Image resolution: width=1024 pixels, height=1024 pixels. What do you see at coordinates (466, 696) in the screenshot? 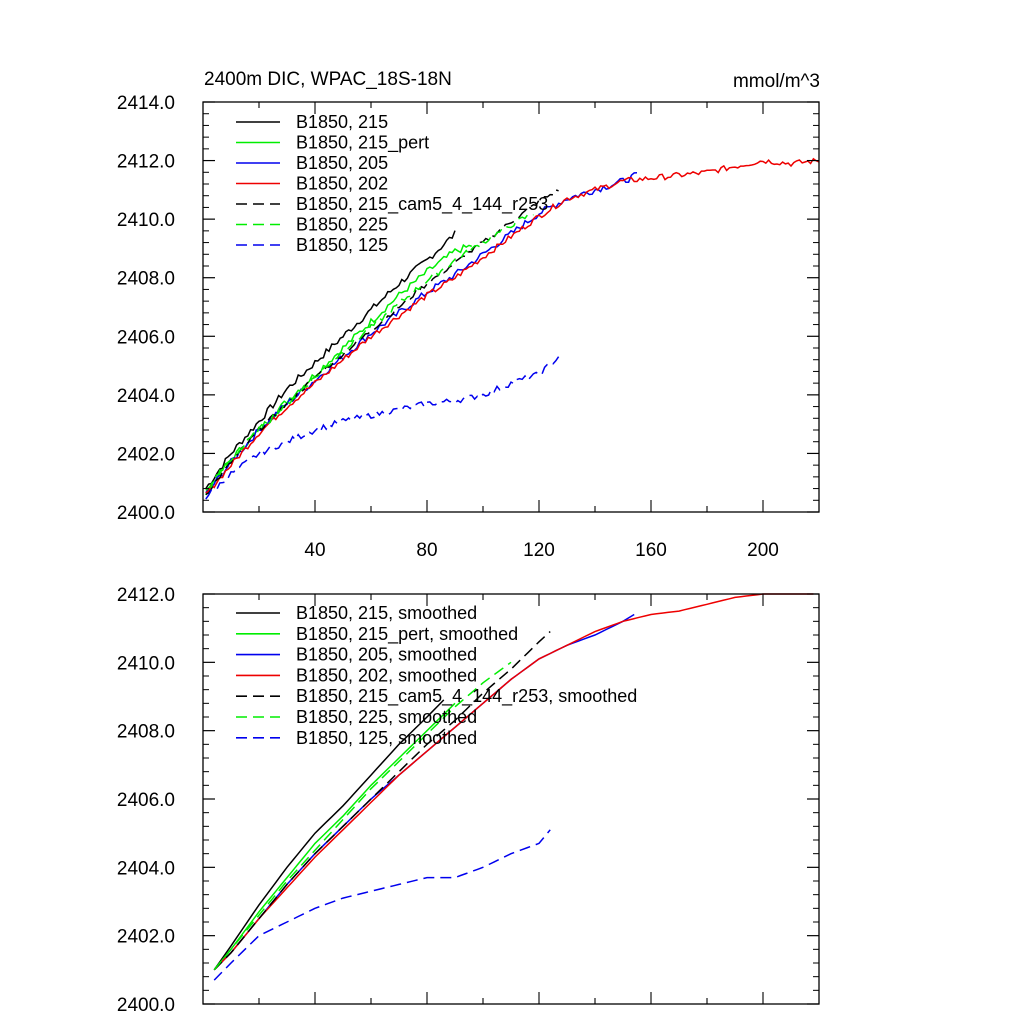
I see `legend-label-4: B1850, 215_cam5_4_144_r253, smoothed` at bounding box center [466, 696].